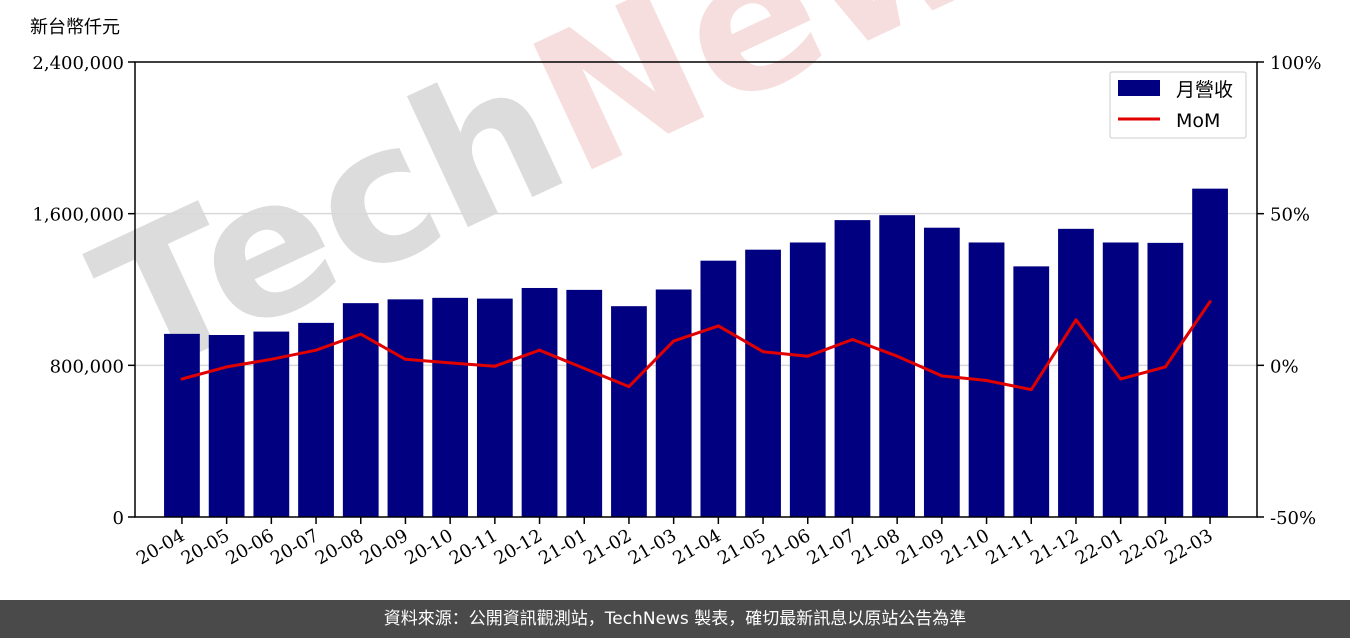  What do you see at coordinates (1198, 121) in the screenshot?
I see `legend-label-mom: MoM` at bounding box center [1198, 121].